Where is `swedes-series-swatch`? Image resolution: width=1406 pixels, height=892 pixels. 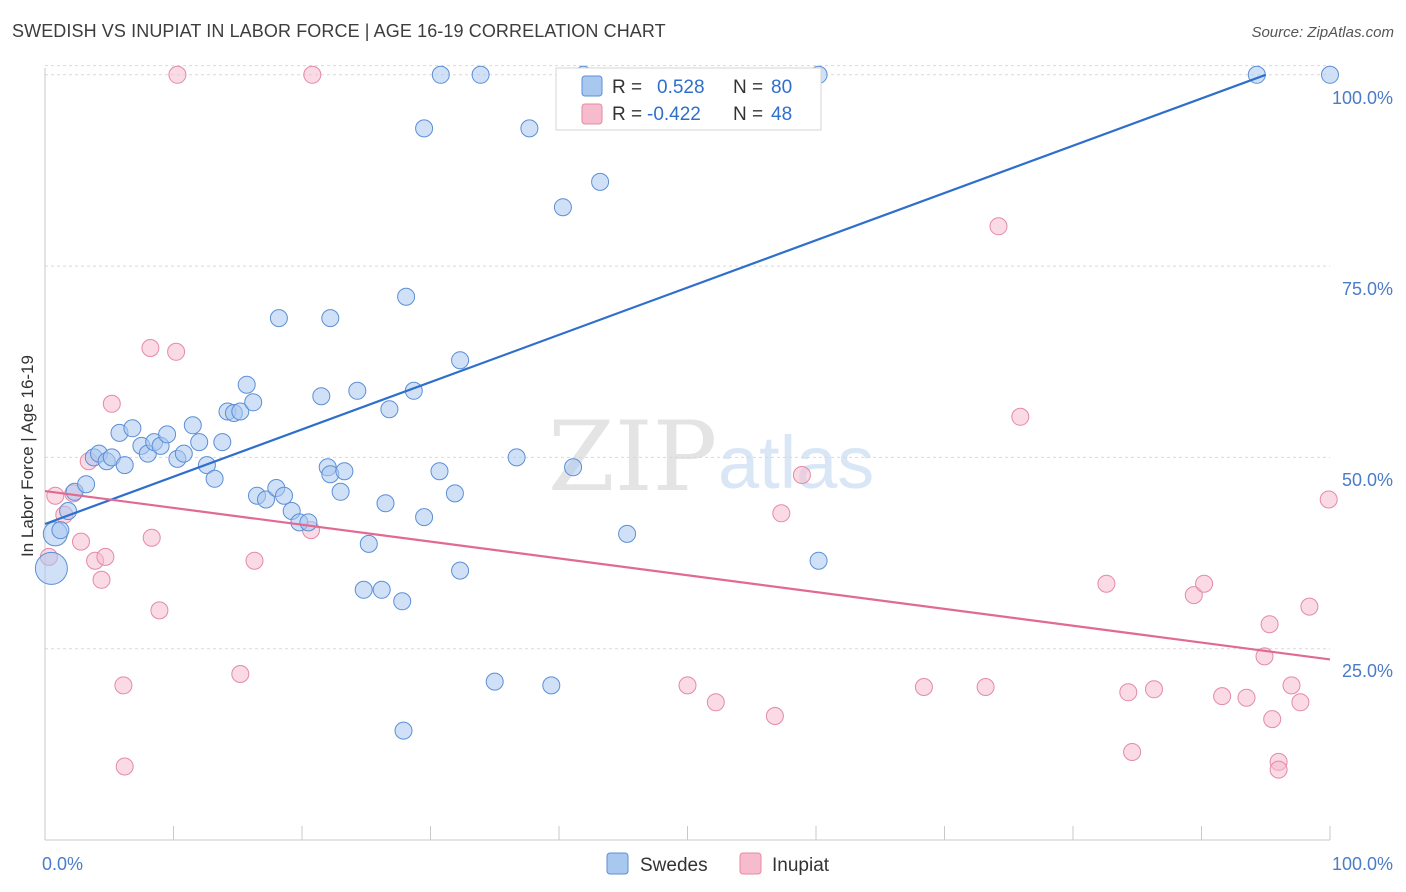 swedes-series-swatch is located at coordinates (617, 863).